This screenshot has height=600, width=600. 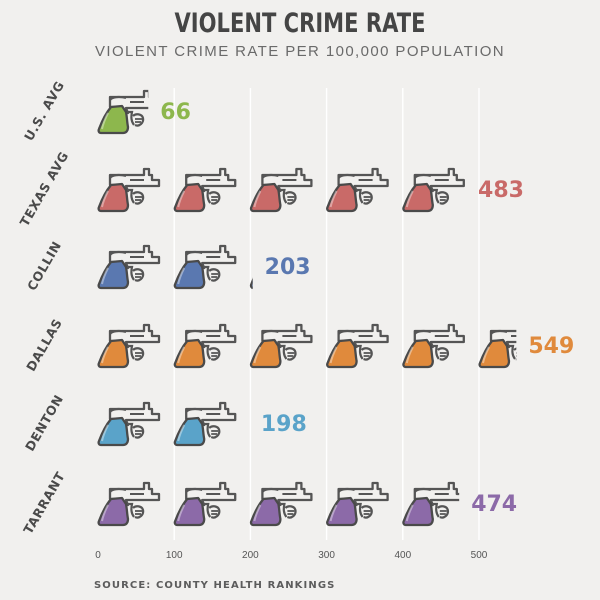 I want to click on bar-tarrant, so click(x=278, y=504).